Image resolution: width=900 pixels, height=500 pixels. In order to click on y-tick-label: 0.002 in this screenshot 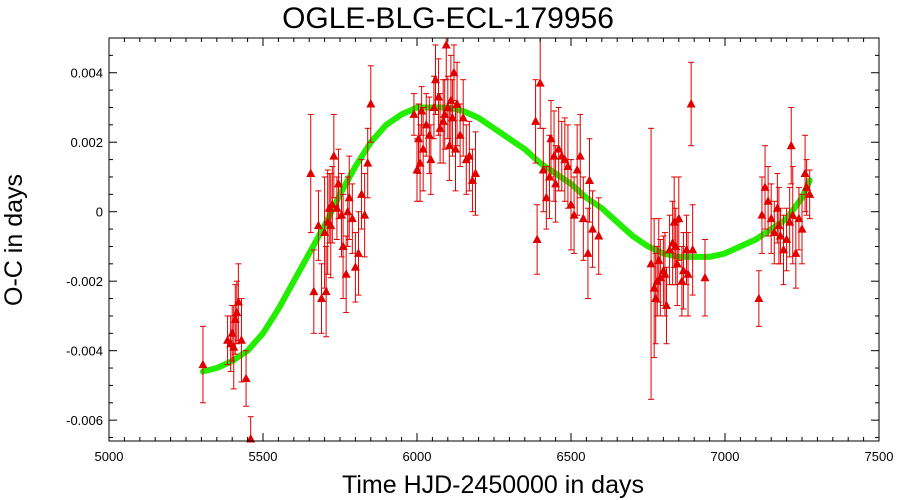, I will do `click(86, 142)`.